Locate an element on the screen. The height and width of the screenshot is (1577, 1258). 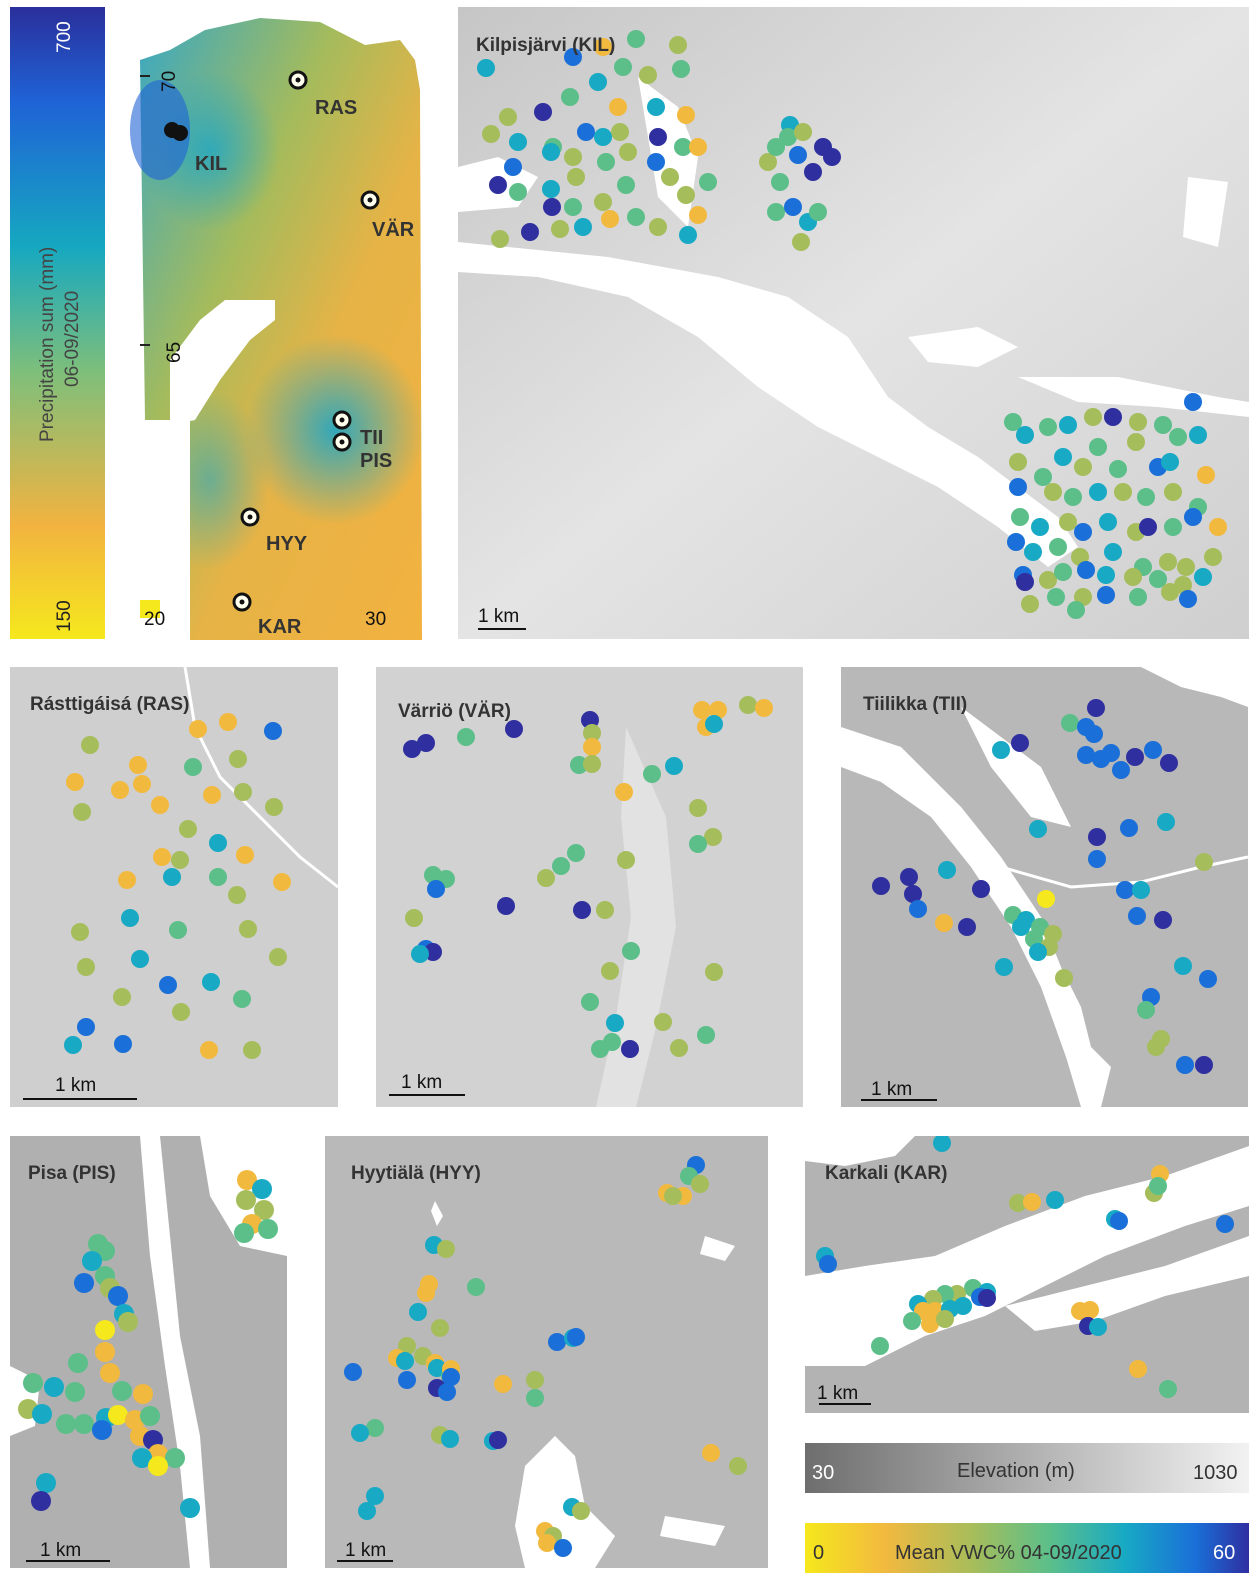
panel-tiilikka: Tiilikka (TII) 1 km is located at coordinates (1044, 887).